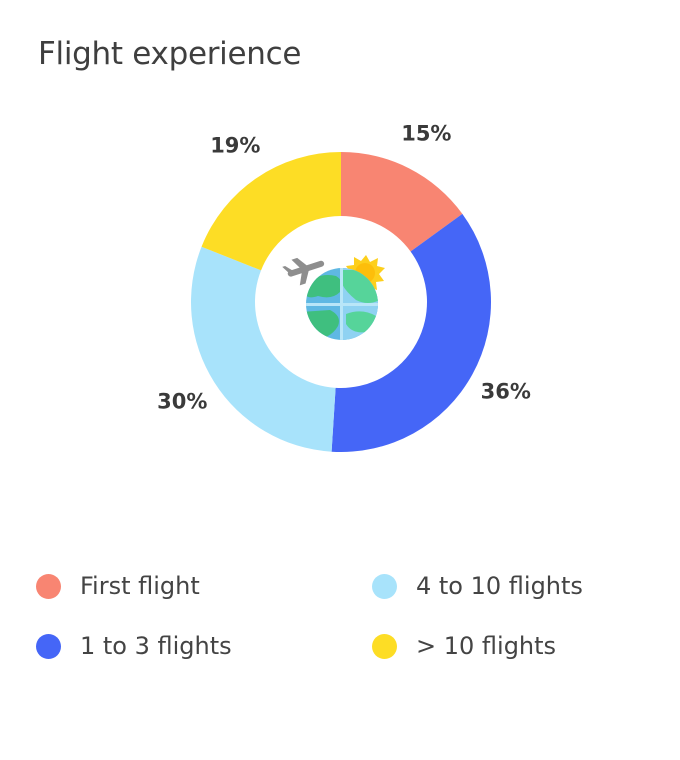 The width and height of the screenshot is (680, 760). I want to click on legend-item-4-to-10-flights: 4 to 10 flights, so click(477, 586).